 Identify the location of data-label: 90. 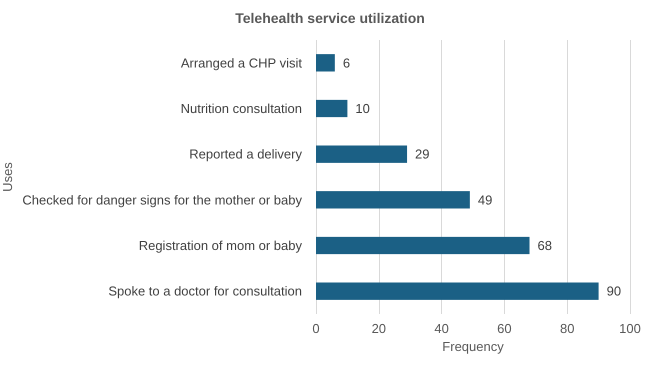
(614, 291).